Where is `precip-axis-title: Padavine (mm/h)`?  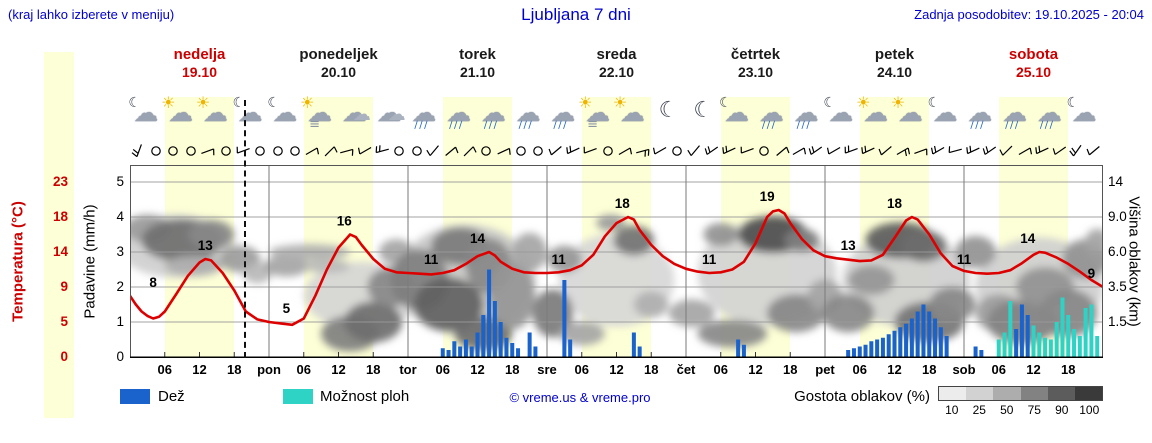
precip-axis-title: Padavine (mm/h) is located at coordinates (90, 261).